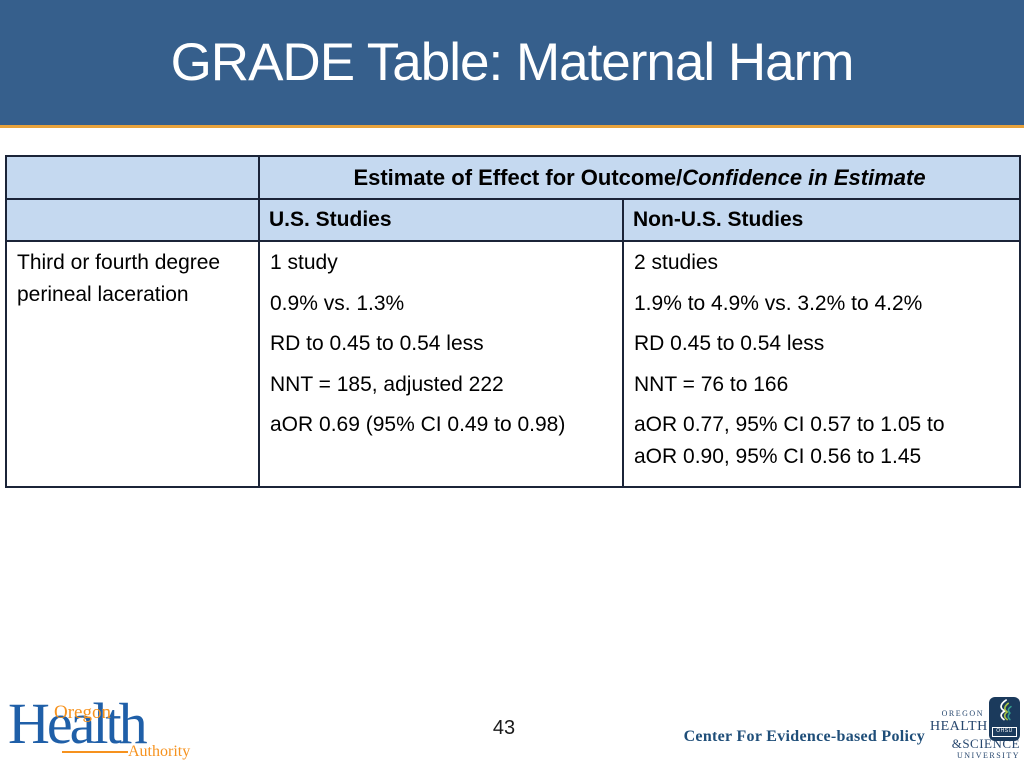 The image size is (1024, 768). I want to click on us-studies-header: U.S. Studies, so click(441, 220).